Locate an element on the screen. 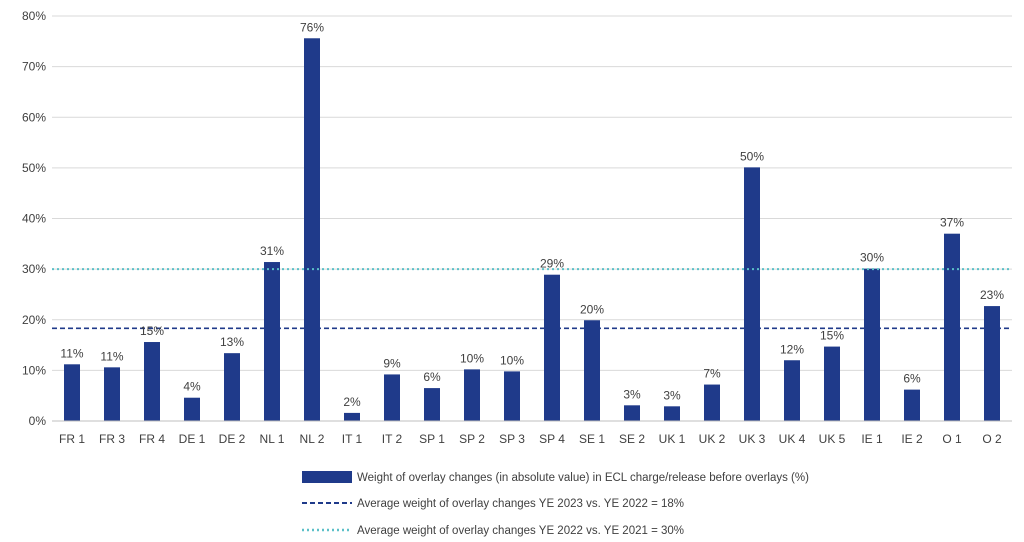 The width and height of the screenshot is (1024, 542). x-tick-label: SP 2 is located at coordinates (472, 439).